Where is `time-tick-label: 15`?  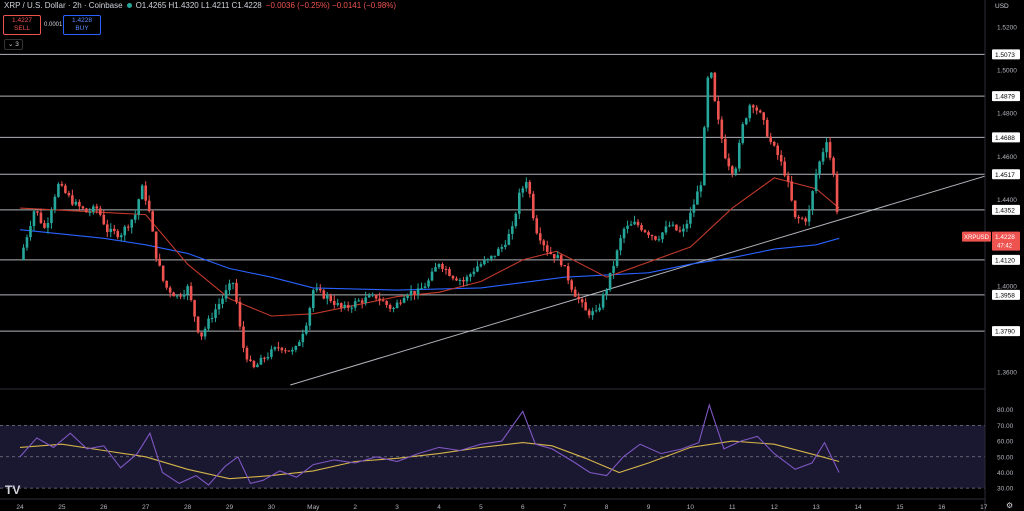
time-tick-label: 15 is located at coordinates (900, 507).